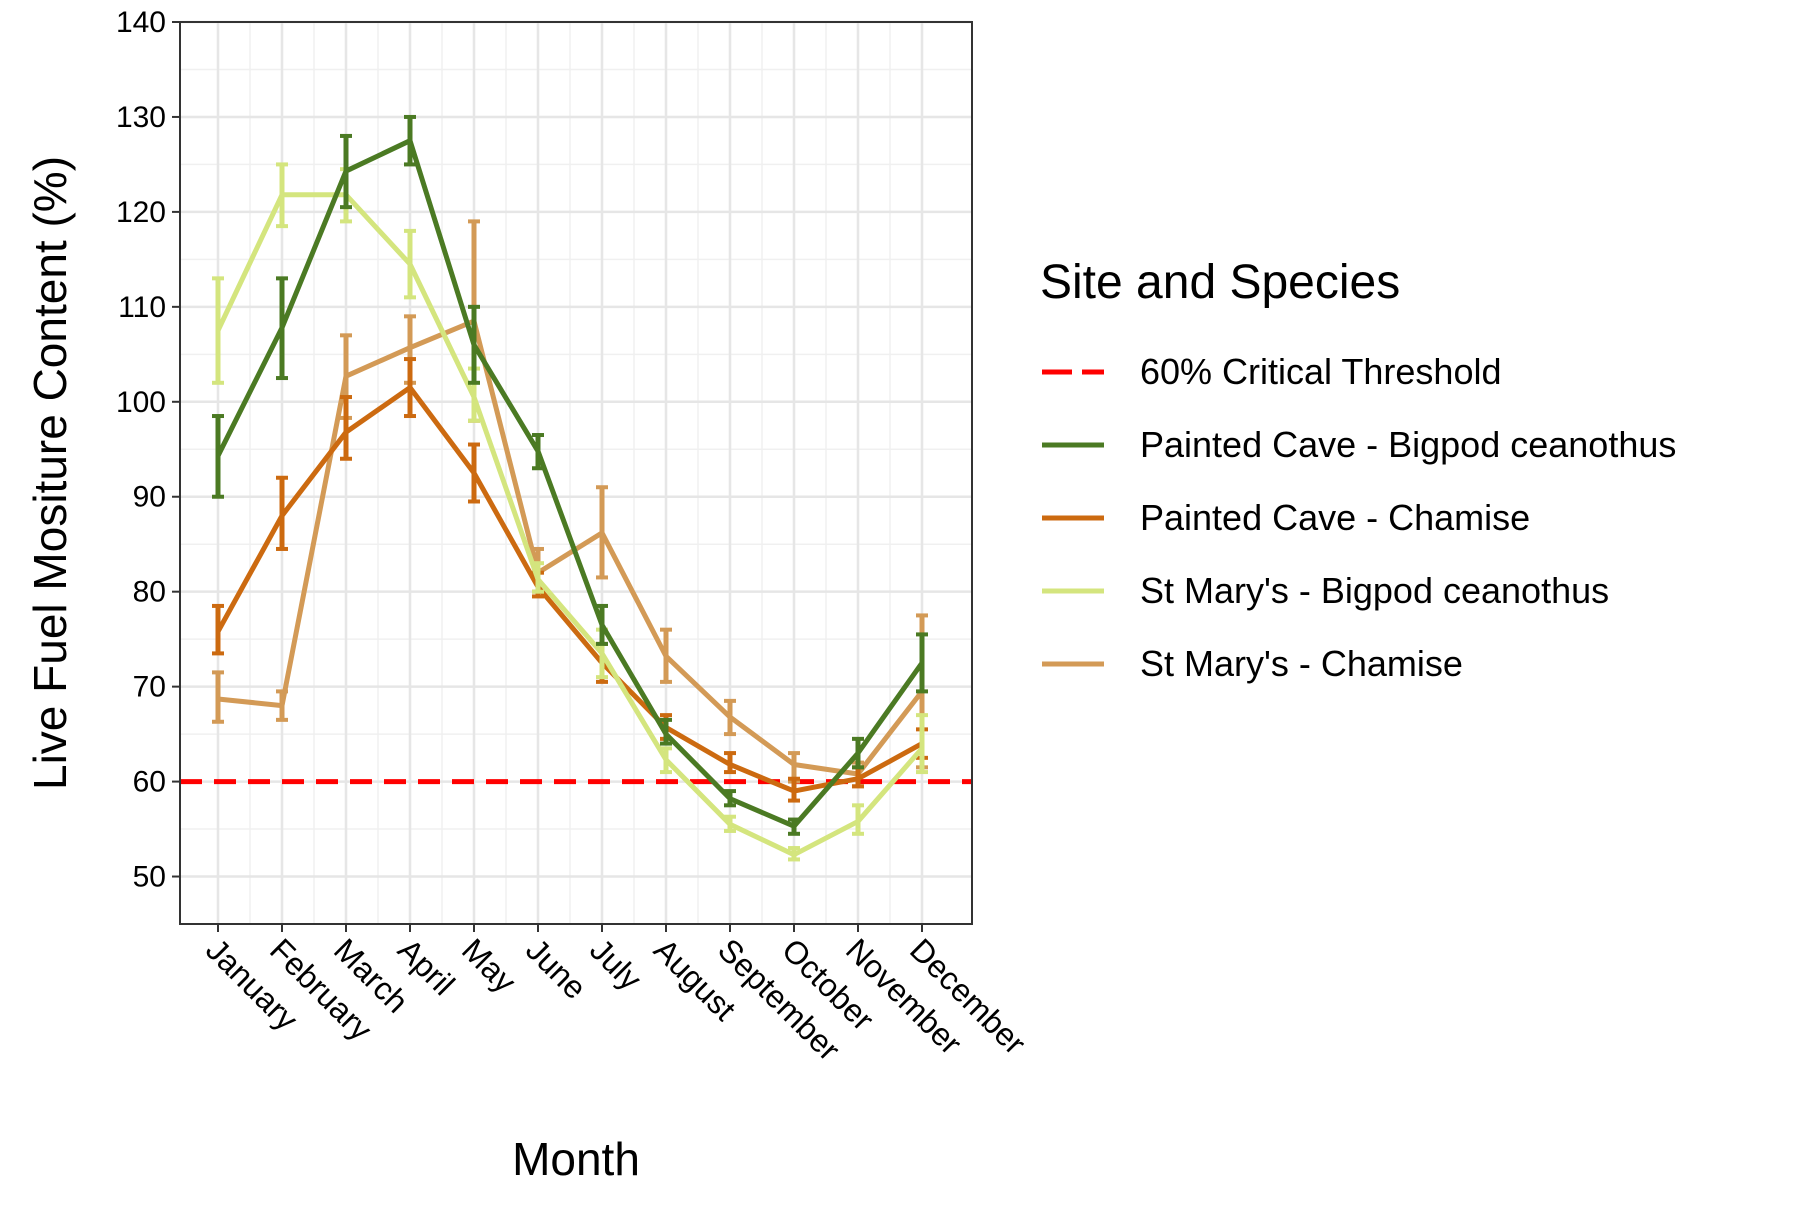  I want to click on x-tick-label: May, so click(489, 965).